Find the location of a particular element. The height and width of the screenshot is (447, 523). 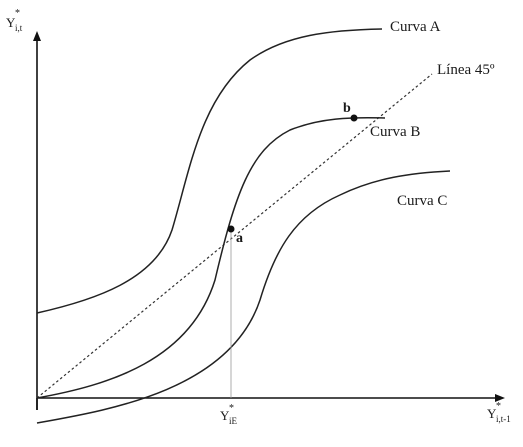

line-45-label: Línea 45º is located at coordinates (466, 70).